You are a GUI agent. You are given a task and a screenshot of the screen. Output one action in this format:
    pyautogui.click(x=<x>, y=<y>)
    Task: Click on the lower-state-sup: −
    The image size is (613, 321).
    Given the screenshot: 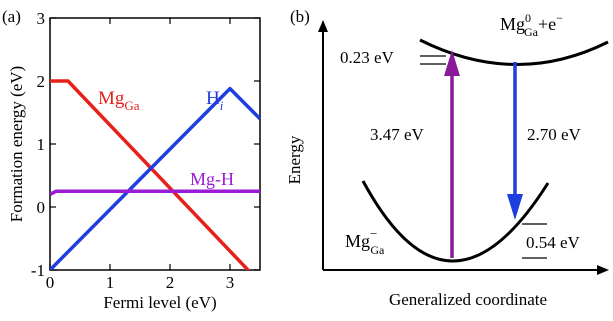 What is the action you would take?
    pyautogui.click(x=373, y=233)
    